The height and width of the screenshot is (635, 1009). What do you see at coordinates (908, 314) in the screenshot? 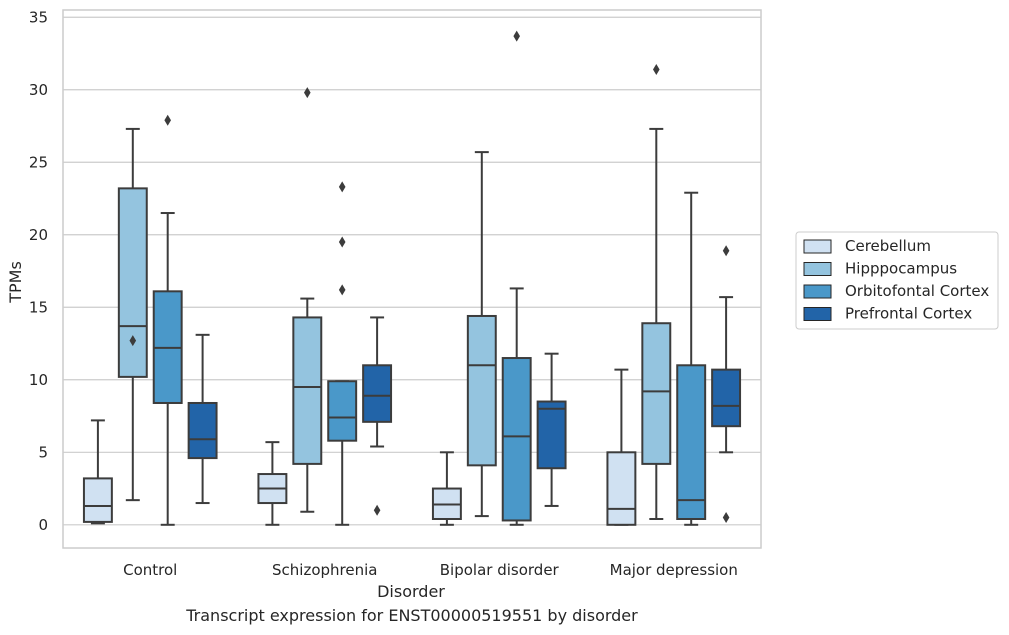
I see `legend-label: Prefrontal Cortex` at bounding box center [908, 314].